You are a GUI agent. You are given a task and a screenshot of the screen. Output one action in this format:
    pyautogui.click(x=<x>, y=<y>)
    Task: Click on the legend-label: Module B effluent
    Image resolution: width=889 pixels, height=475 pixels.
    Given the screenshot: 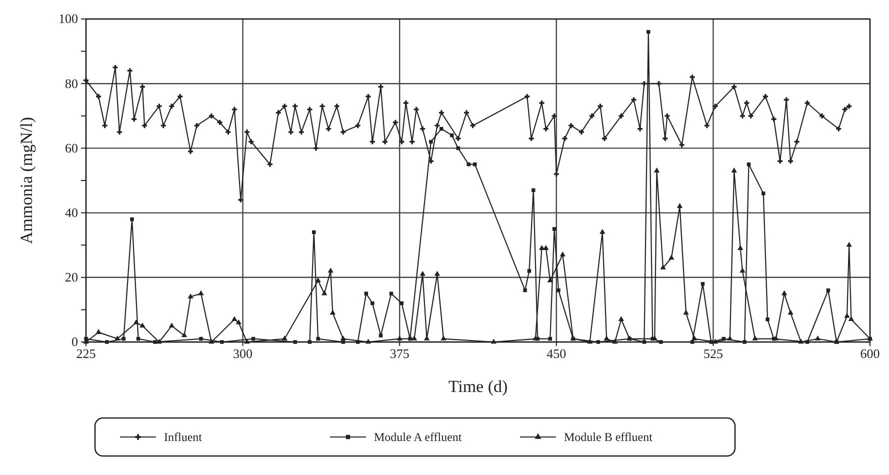 What is the action you would take?
    pyautogui.click(x=609, y=437)
    